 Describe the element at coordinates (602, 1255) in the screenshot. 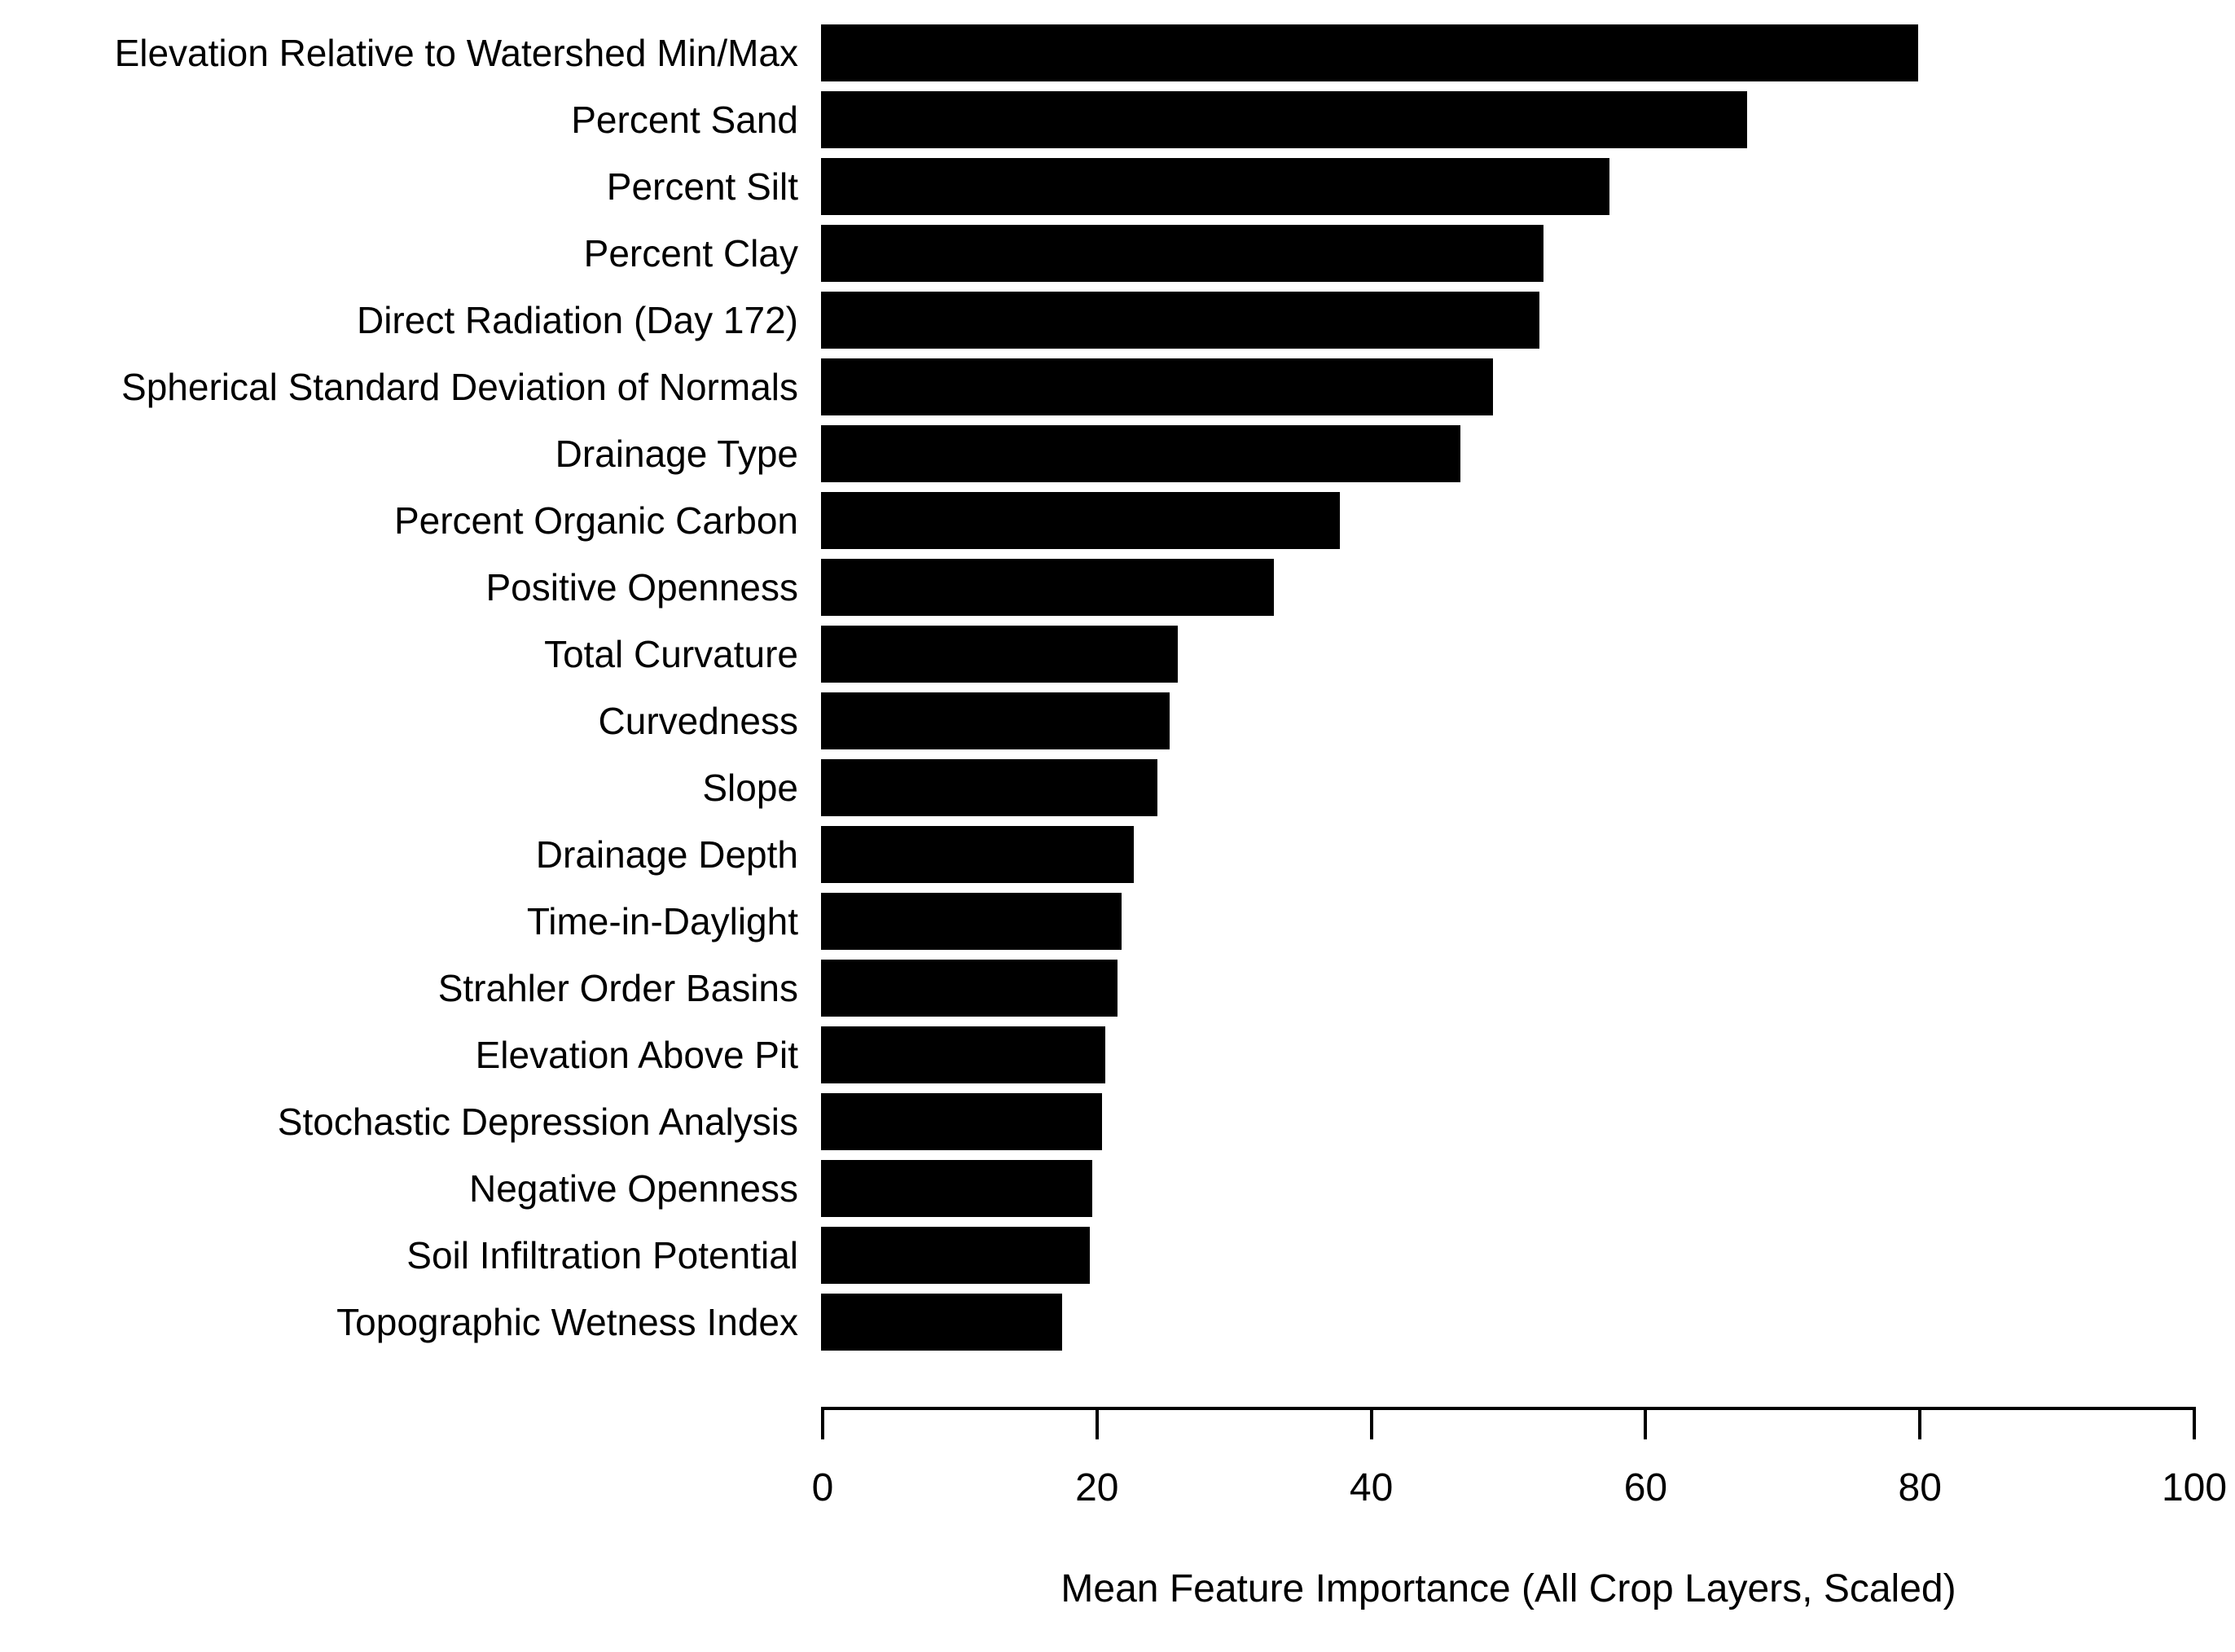

I see `category-label: Soil Infiltration Potential` at that location.